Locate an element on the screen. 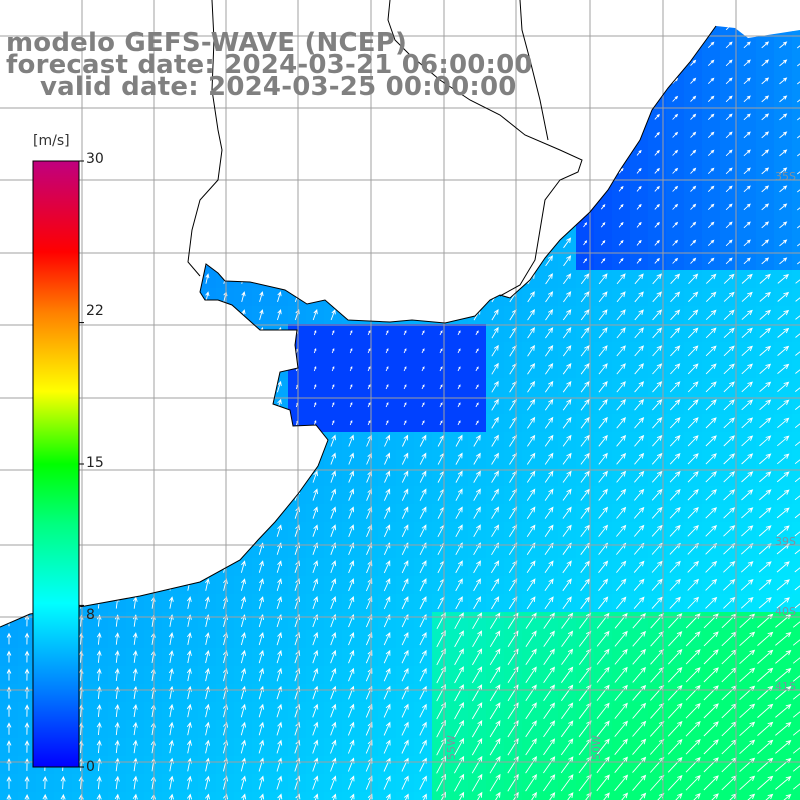 The width and height of the screenshot is (800, 800). title-forecast-date: forecast date: 2024-03-21 06:00:00 is located at coordinates (269, 65).